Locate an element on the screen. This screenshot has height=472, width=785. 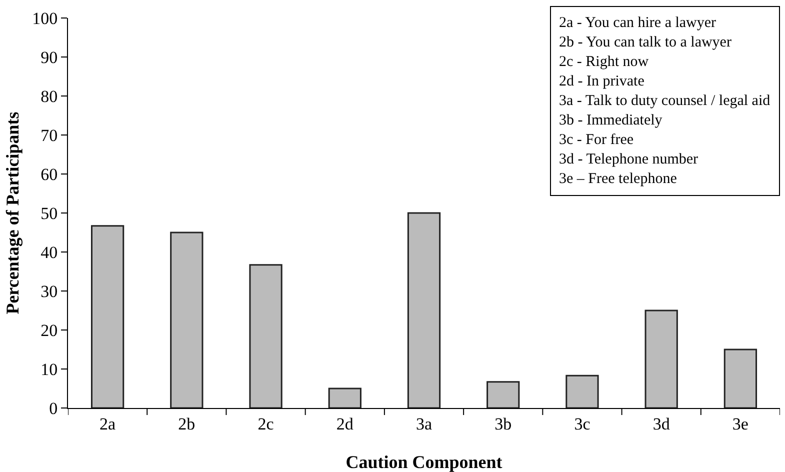
annotation: 2c - Right now is located at coordinates (604, 62).